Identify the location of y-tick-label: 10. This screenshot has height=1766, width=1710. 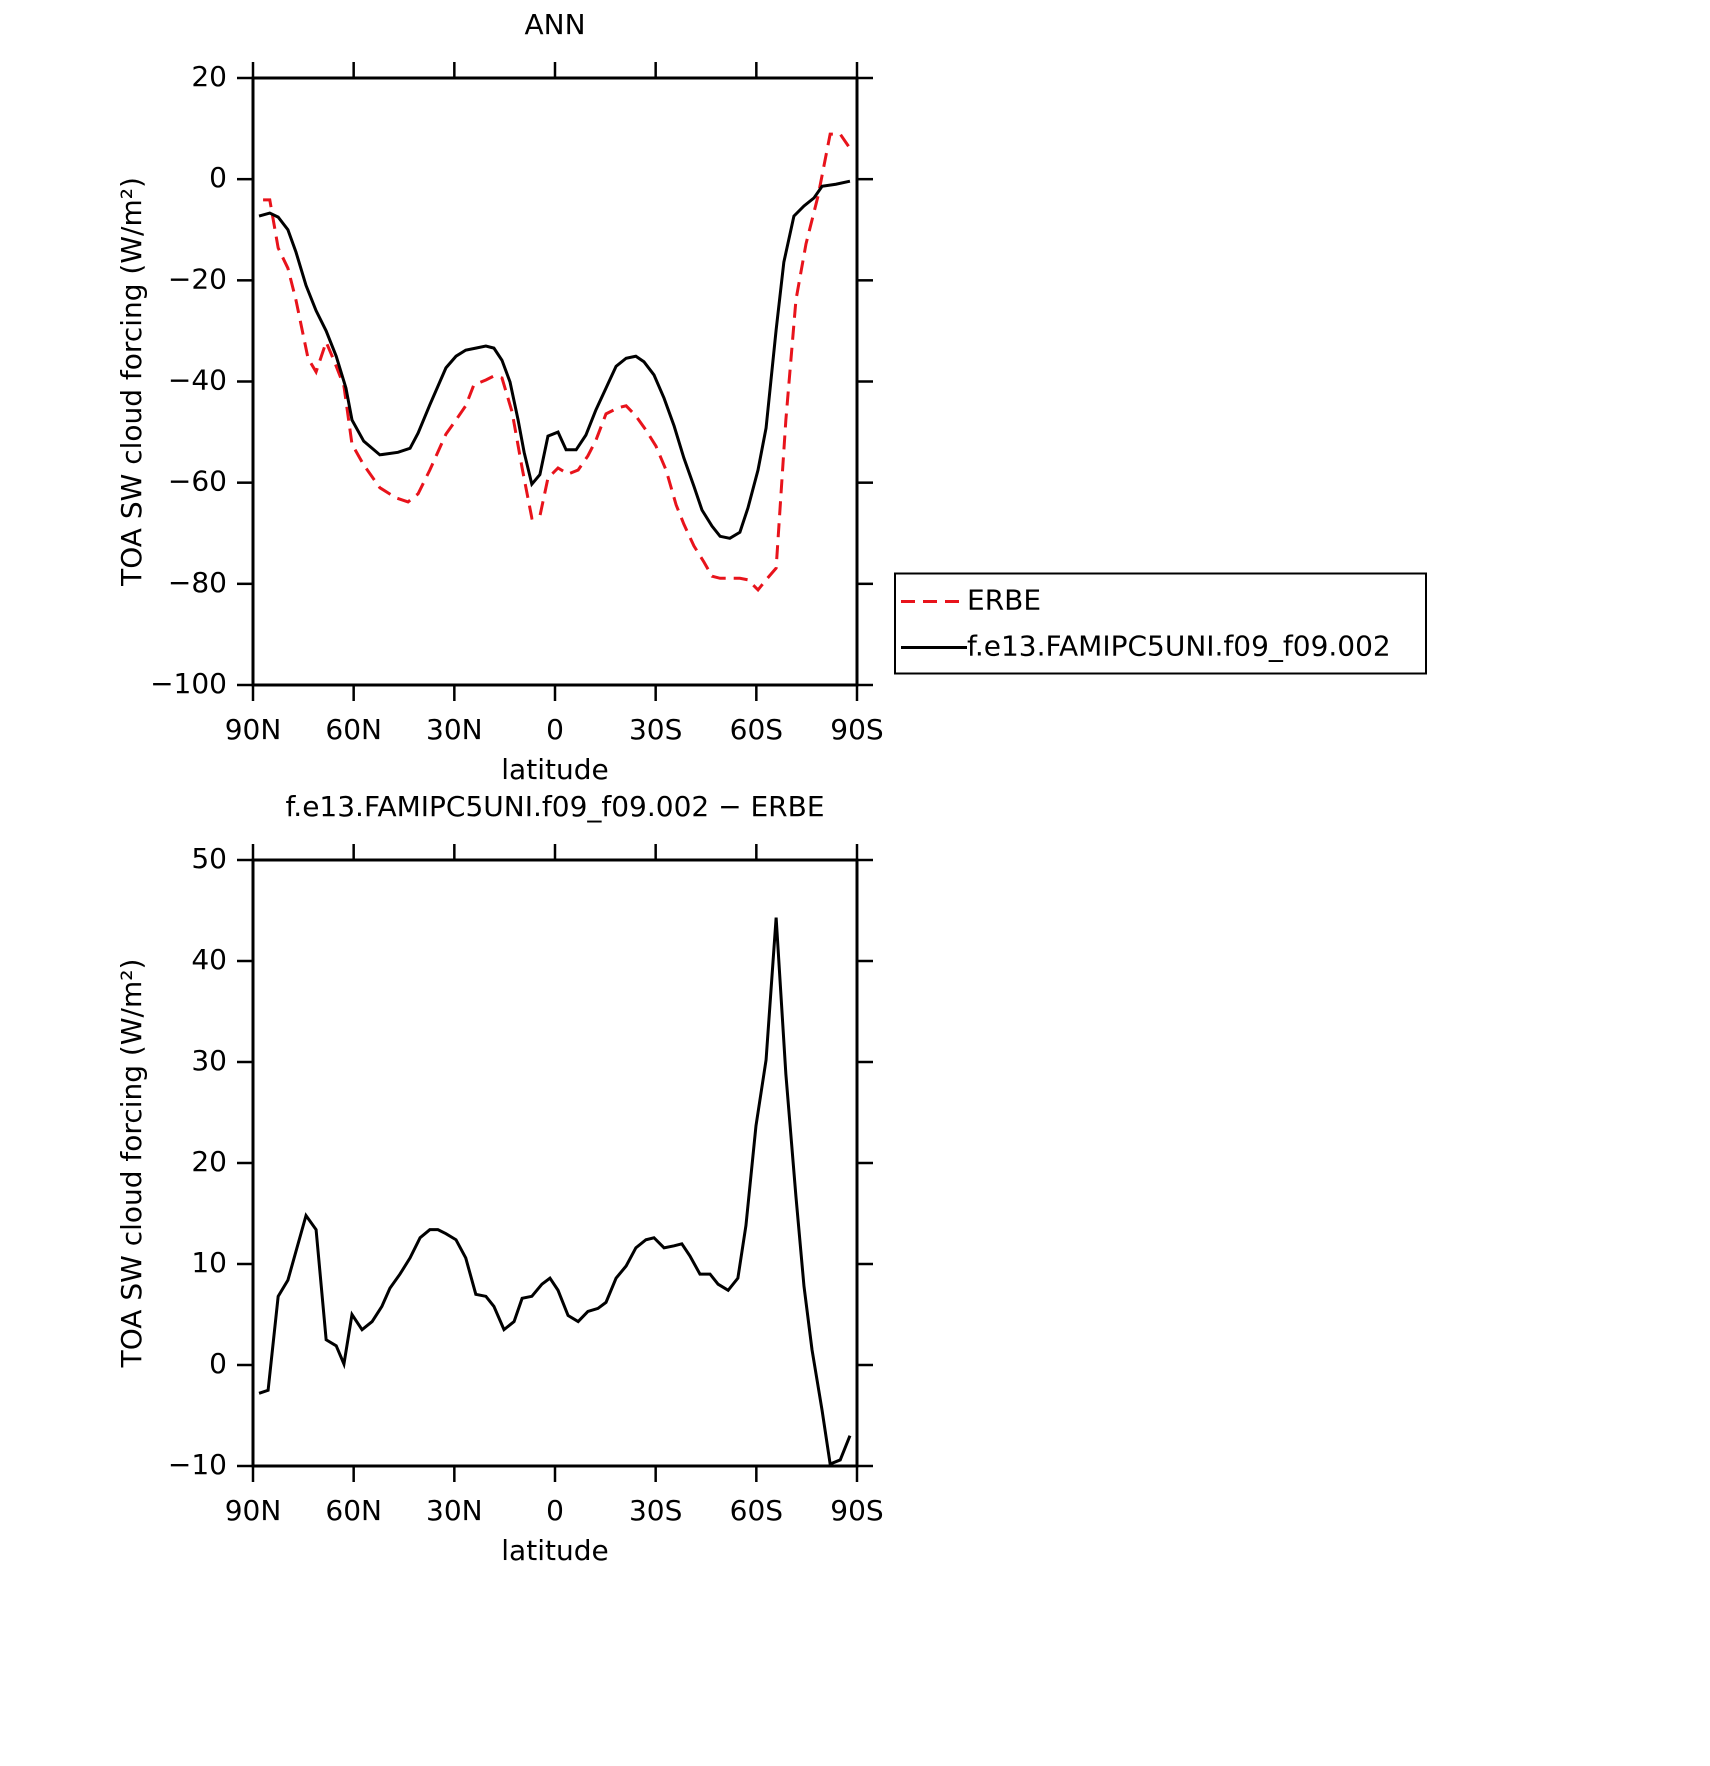
(209, 1262).